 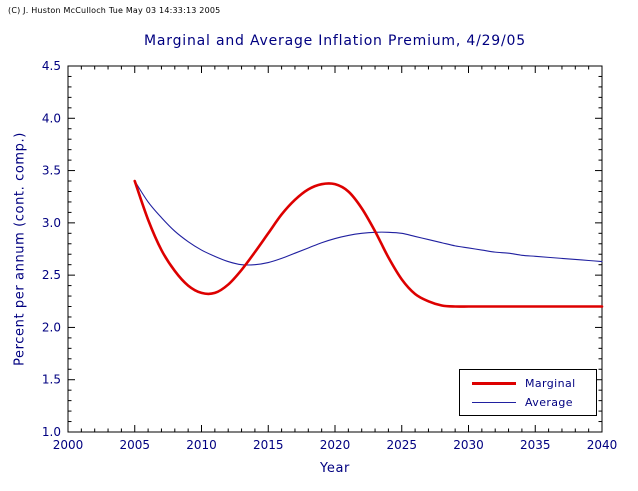 I want to click on average-line-sample, so click(x=494, y=402).